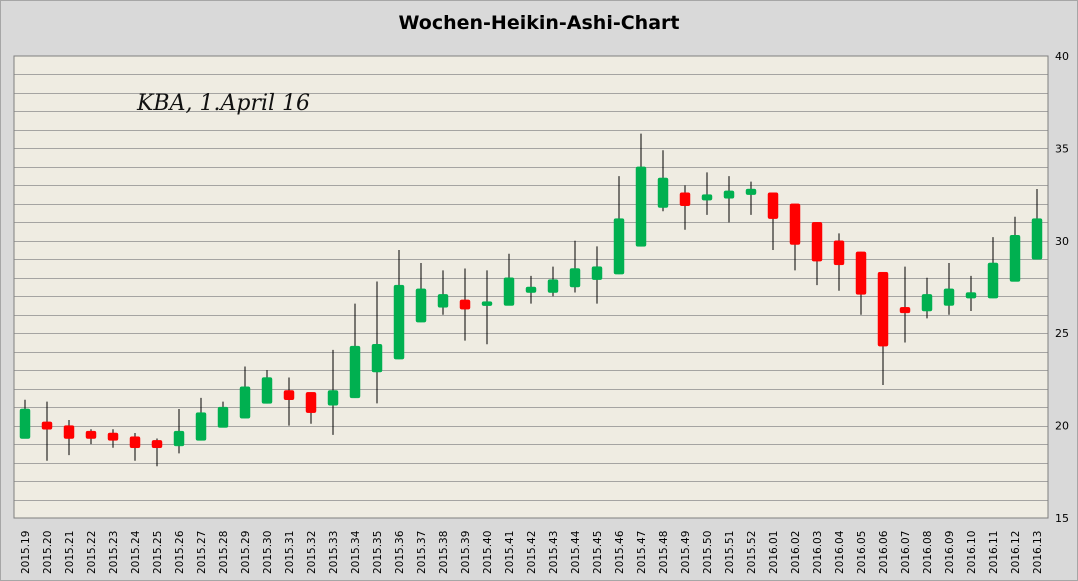 The width and height of the screenshot is (1078, 581). What do you see at coordinates (48, 552) in the screenshot?
I see `x-tick-label: 2015.20` at bounding box center [48, 552].